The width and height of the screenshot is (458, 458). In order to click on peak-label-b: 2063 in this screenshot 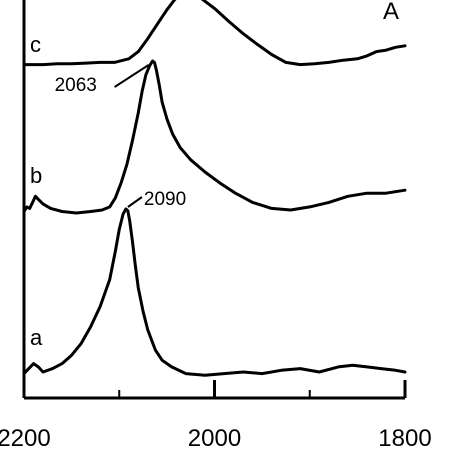, I will do `click(76, 85)`.